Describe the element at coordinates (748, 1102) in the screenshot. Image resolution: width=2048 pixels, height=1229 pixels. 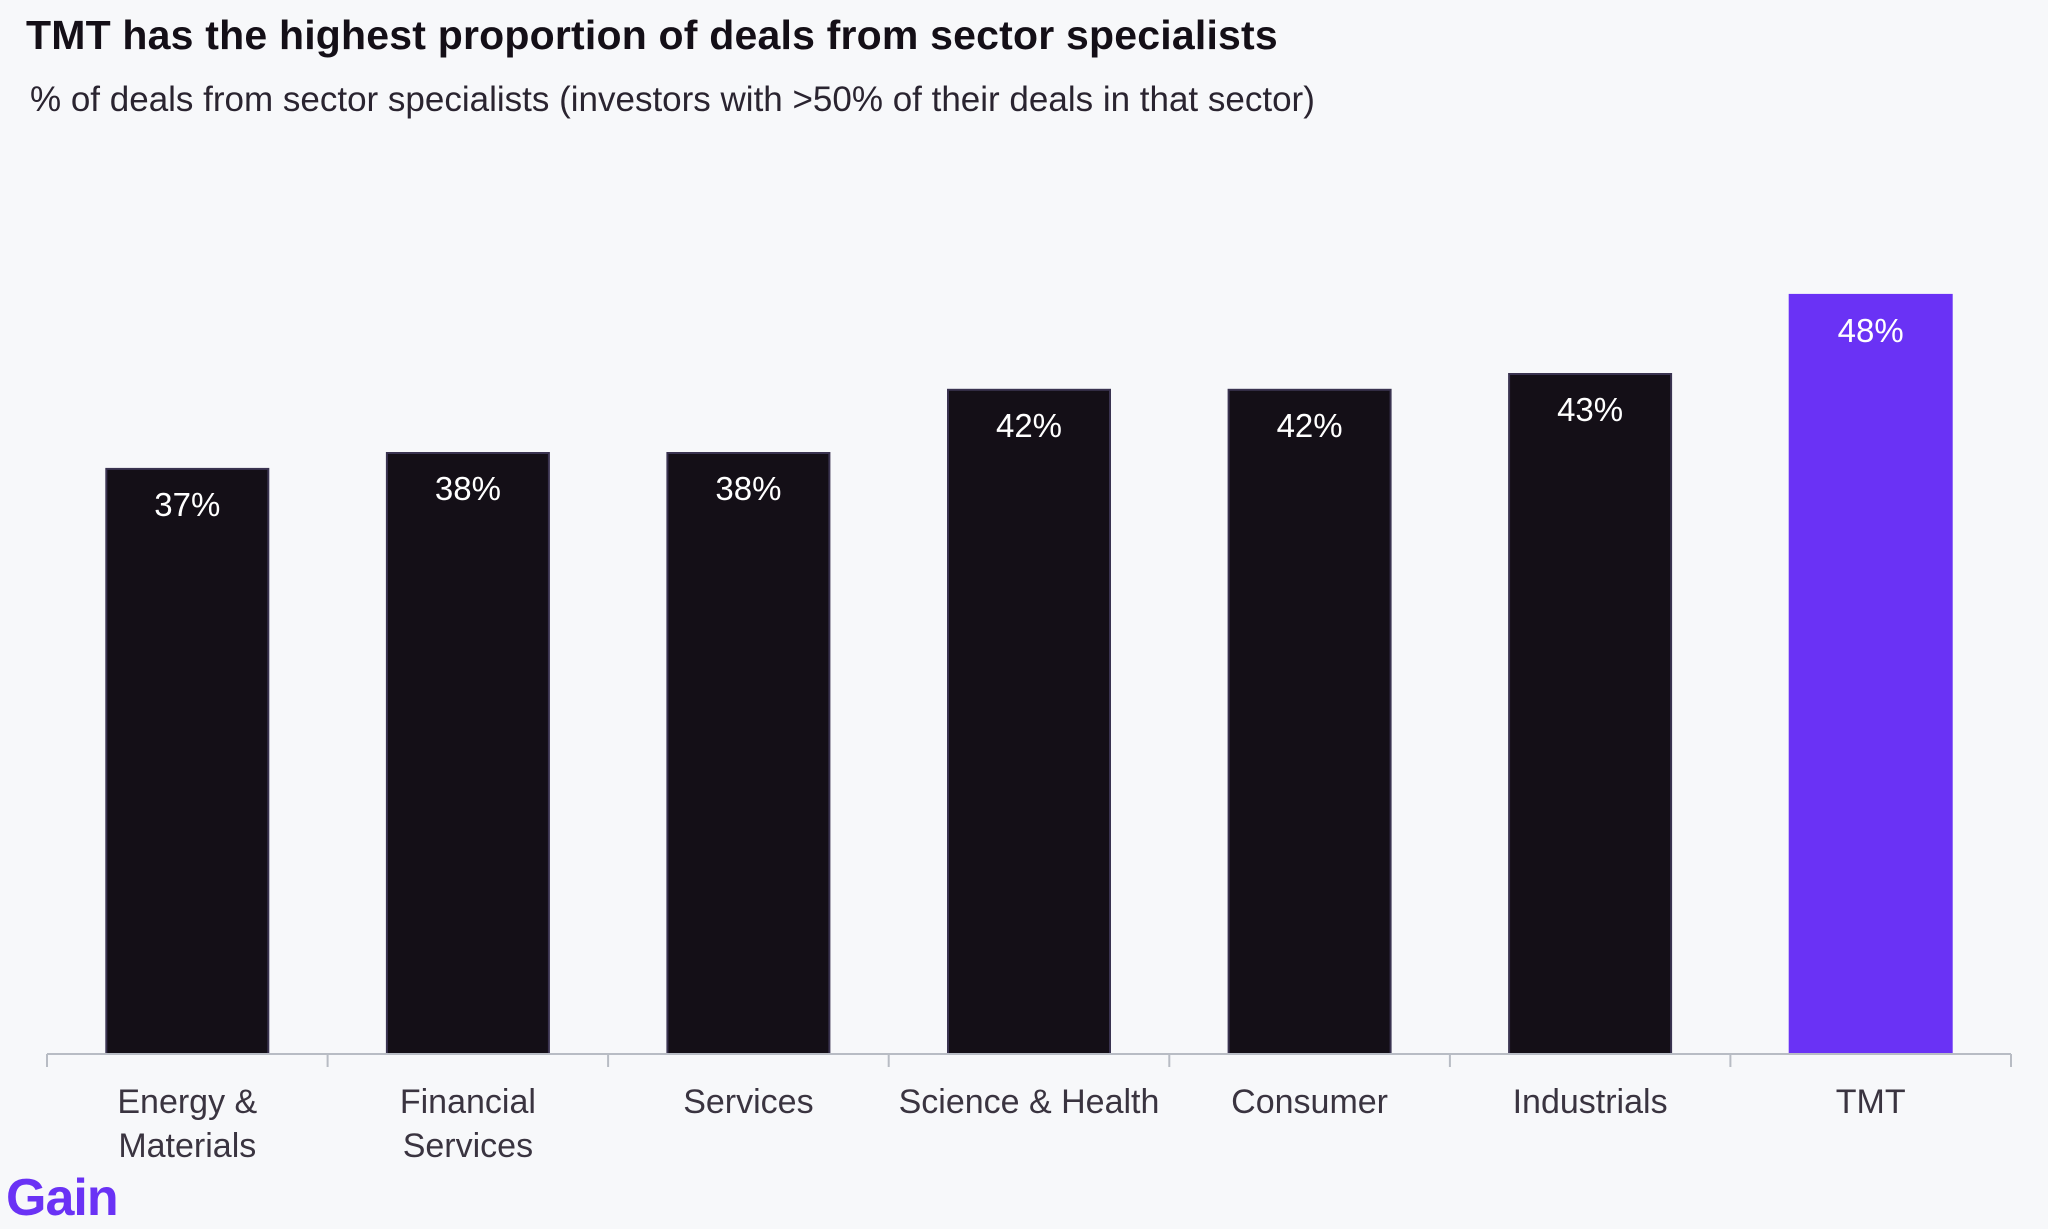
I see `category-label-2: Services` at that location.